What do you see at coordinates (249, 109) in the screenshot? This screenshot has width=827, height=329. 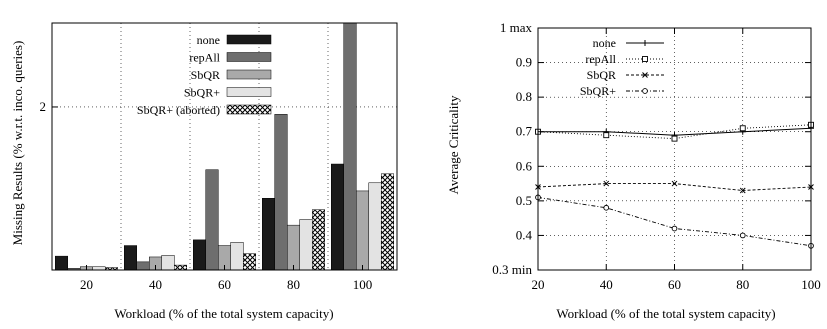 I see `legend-swatch-sbqr-aborted` at bounding box center [249, 109].